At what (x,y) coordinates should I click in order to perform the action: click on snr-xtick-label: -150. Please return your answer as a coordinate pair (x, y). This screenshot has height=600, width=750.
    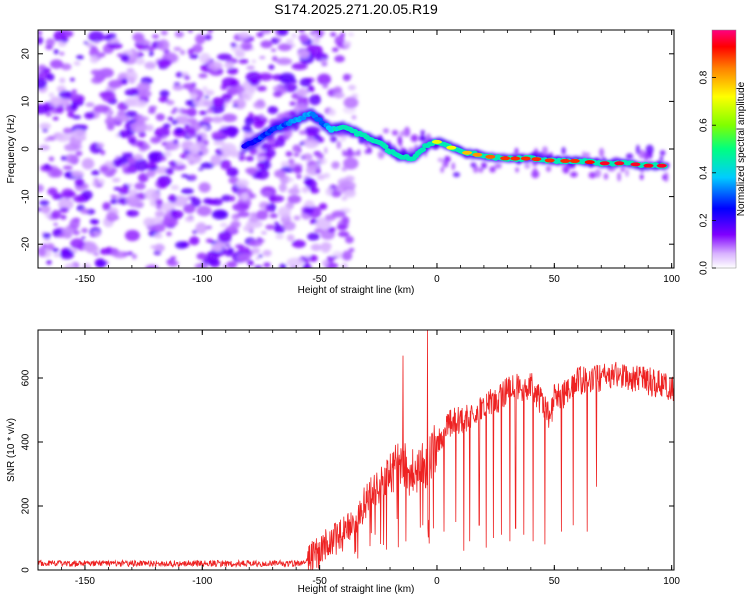
    Looking at the image, I should click on (85, 581).